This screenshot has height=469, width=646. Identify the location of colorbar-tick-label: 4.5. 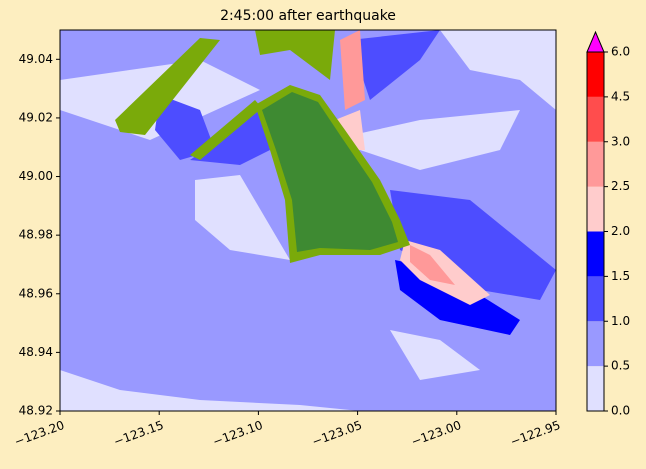
(620, 96).